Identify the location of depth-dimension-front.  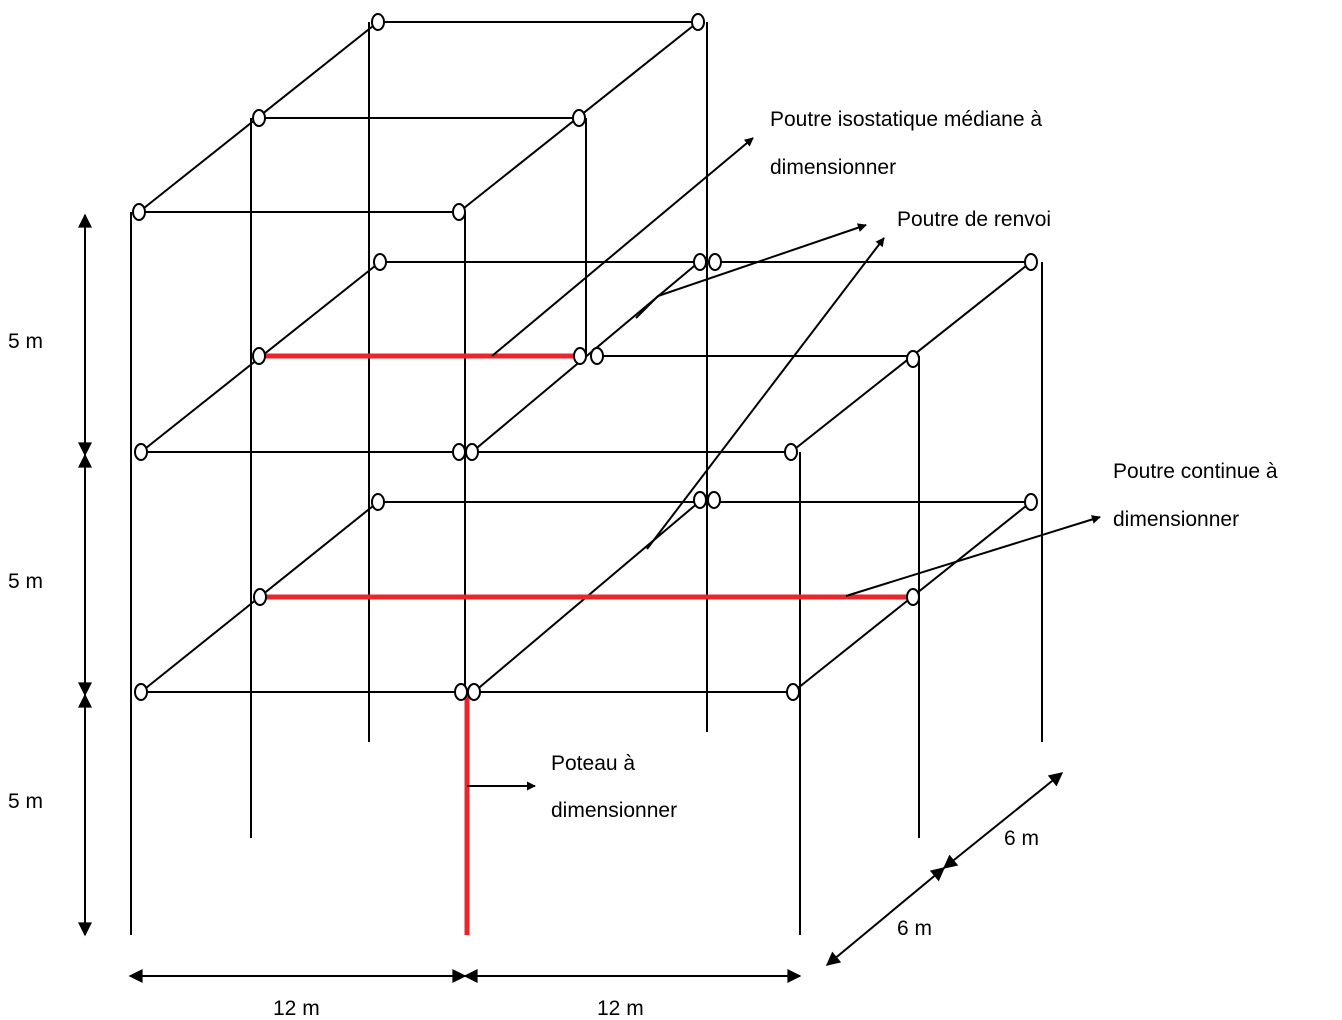
(885, 916).